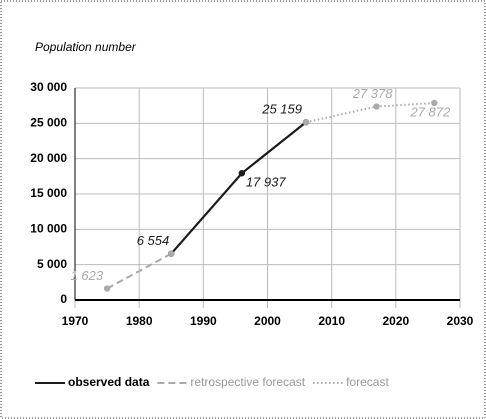 This screenshot has width=486, height=419. What do you see at coordinates (48, 158) in the screenshot?
I see `y-tick-label: 20 000` at bounding box center [48, 158].